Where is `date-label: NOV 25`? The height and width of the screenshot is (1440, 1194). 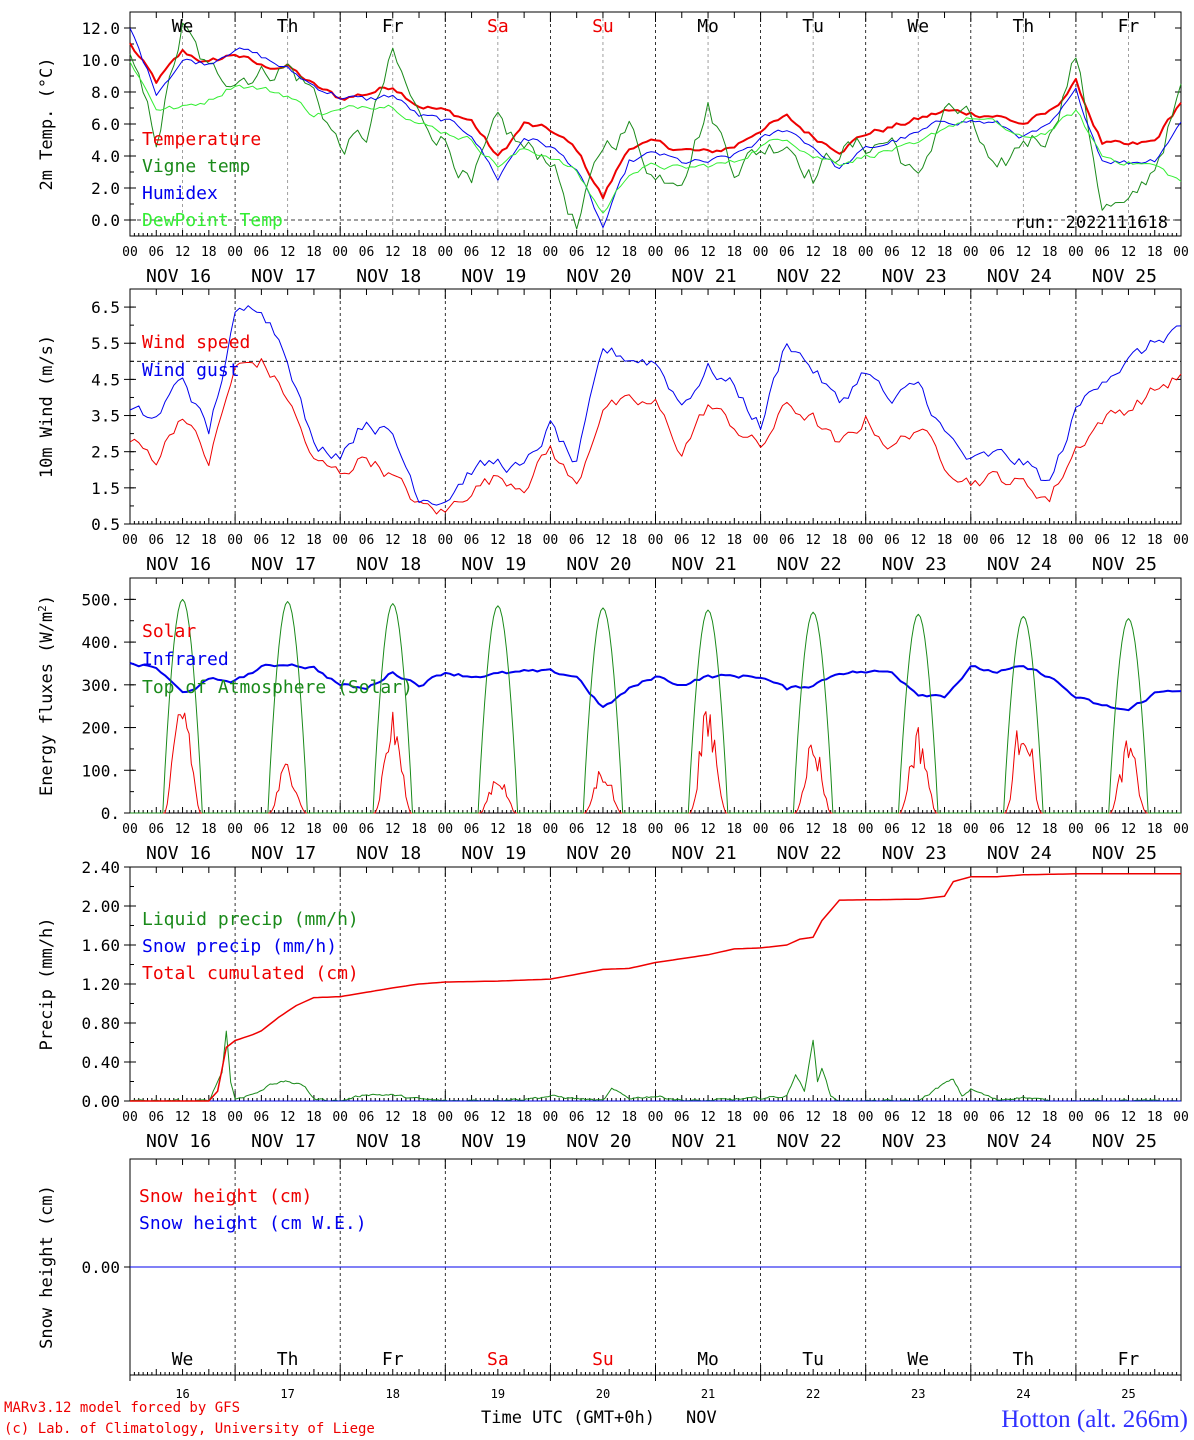
date-label: NOV 25 is located at coordinates (1124, 853).